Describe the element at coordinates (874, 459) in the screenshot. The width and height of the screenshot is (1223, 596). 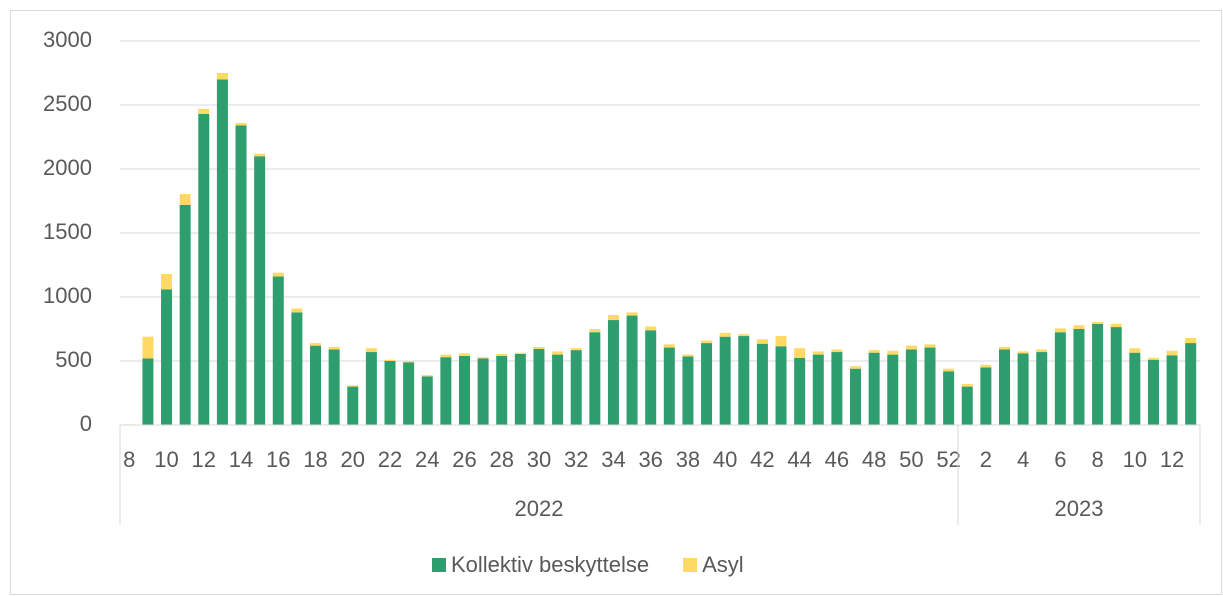
I see `x-tick-label: 48` at that location.